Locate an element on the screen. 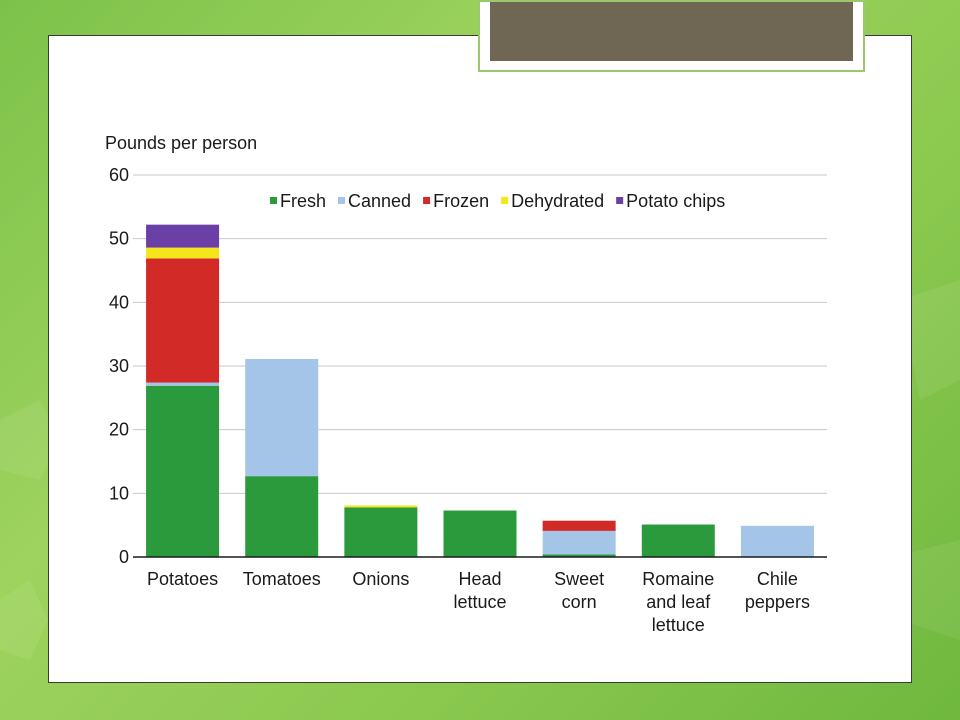 The height and width of the screenshot is (720, 960). x-tick-label-line: peppers is located at coordinates (777, 602).